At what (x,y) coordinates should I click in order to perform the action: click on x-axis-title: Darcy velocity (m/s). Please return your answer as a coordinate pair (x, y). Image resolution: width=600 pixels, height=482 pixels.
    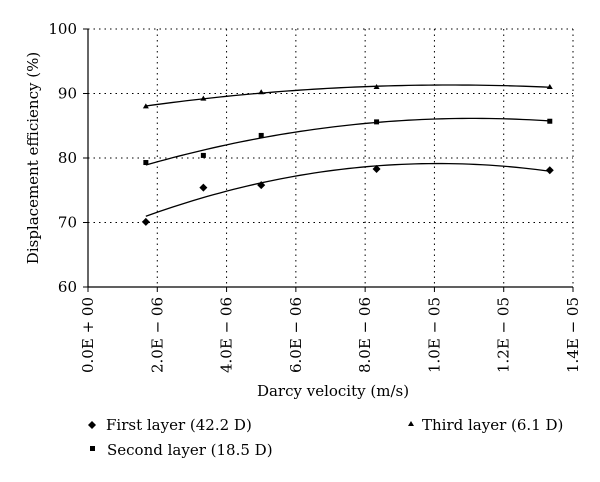
    Looking at the image, I should click on (333, 391).